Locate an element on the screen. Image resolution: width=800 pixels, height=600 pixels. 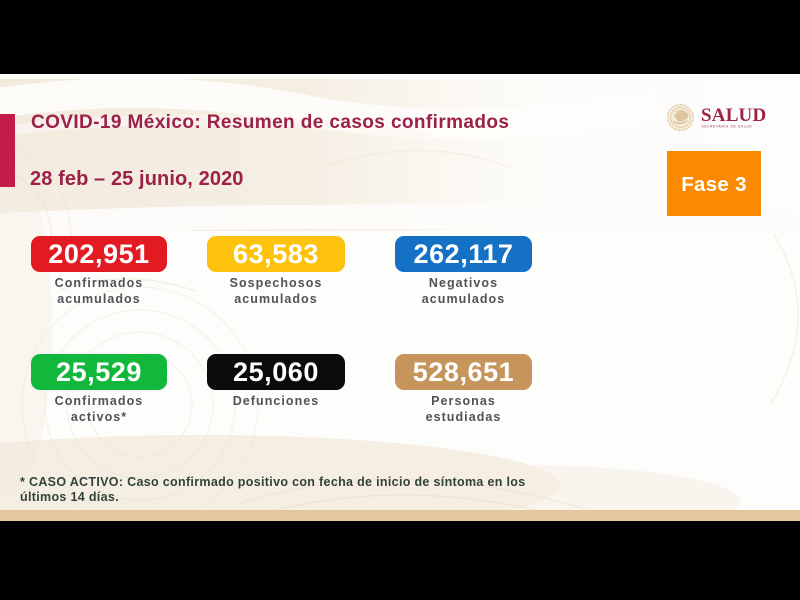
svg-text: SALUD is located at coordinates (733, 115).